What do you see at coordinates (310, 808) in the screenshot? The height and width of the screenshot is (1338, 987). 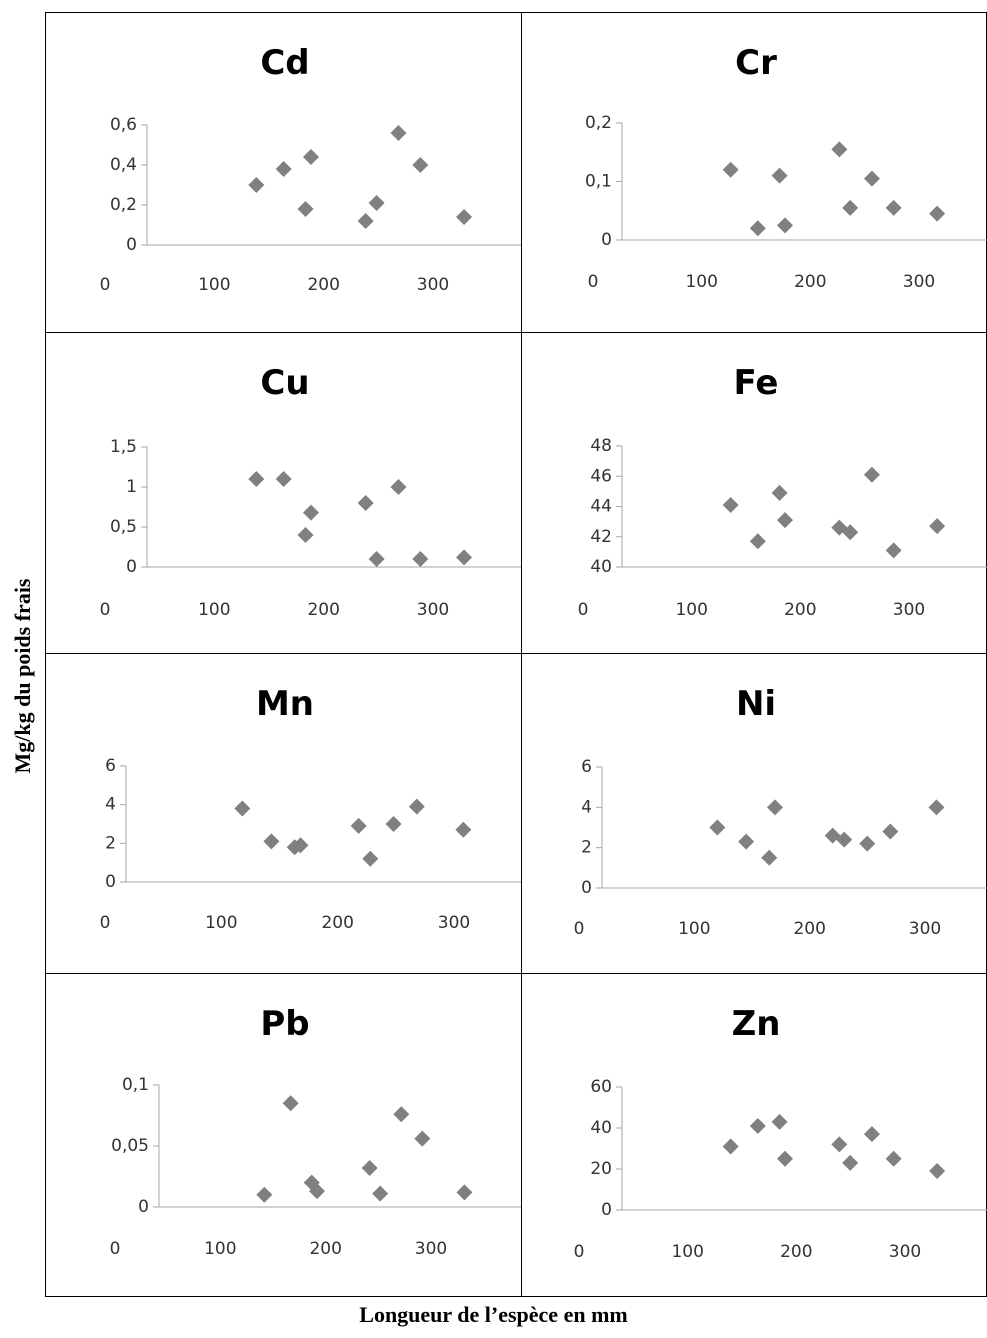 I see `panel-mn: Mn 0 2 4 6 0 100 200 300` at bounding box center [310, 808].